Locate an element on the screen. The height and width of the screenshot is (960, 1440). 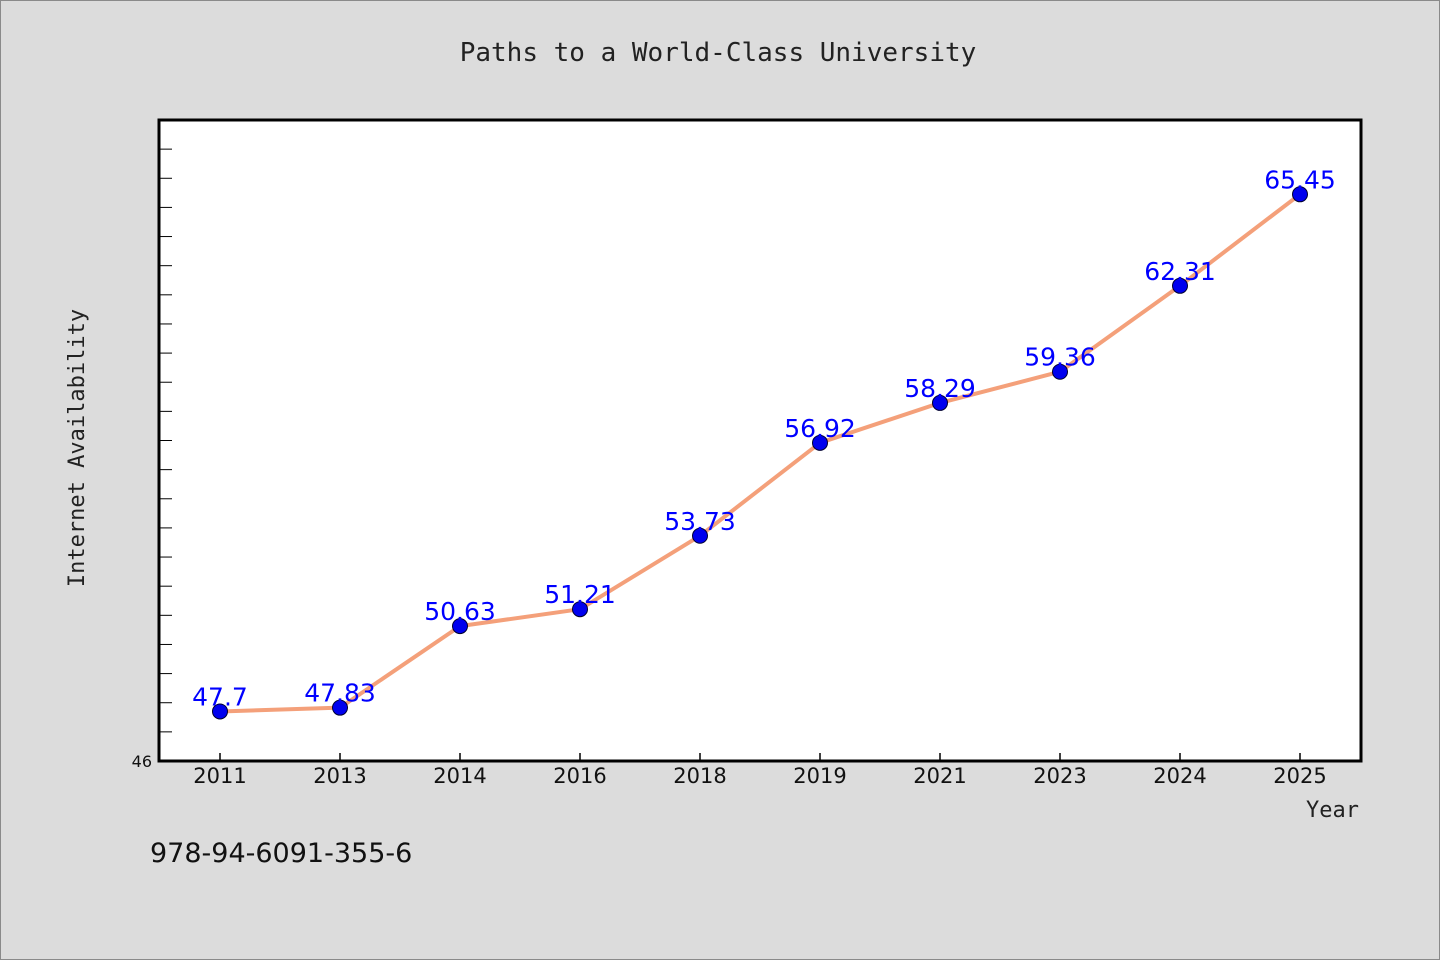
data-label-2024: 62.31 is located at coordinates (1180, 271).